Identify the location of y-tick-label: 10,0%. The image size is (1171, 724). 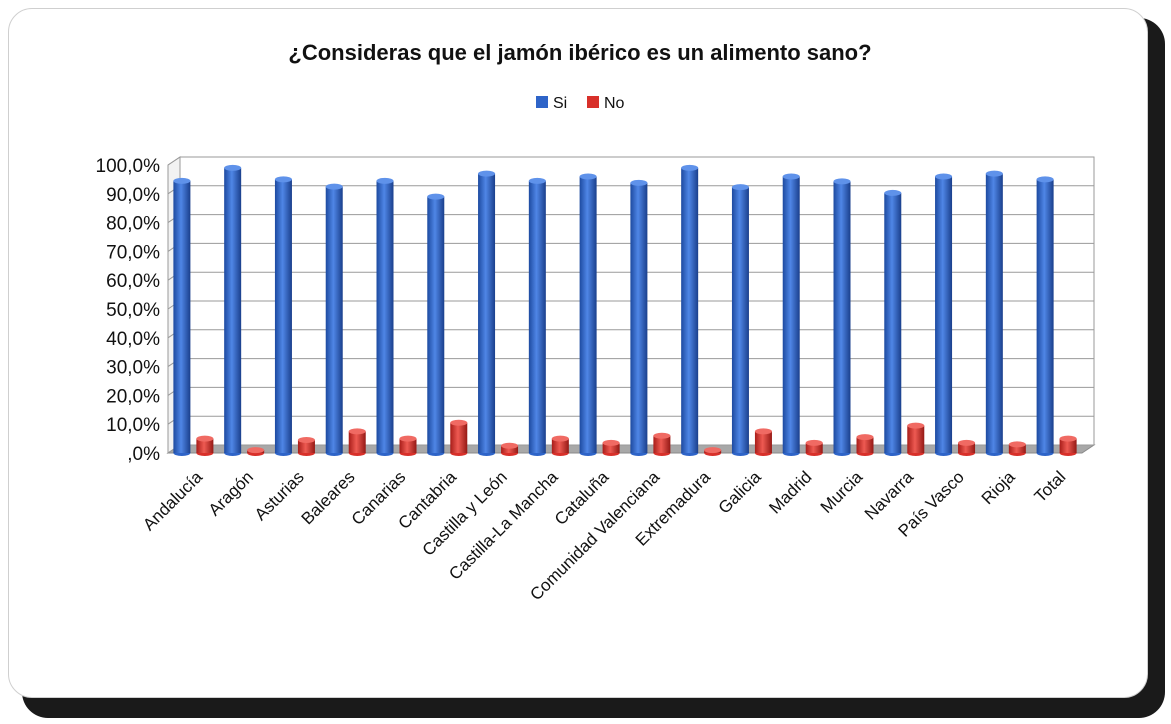
(133, 425).